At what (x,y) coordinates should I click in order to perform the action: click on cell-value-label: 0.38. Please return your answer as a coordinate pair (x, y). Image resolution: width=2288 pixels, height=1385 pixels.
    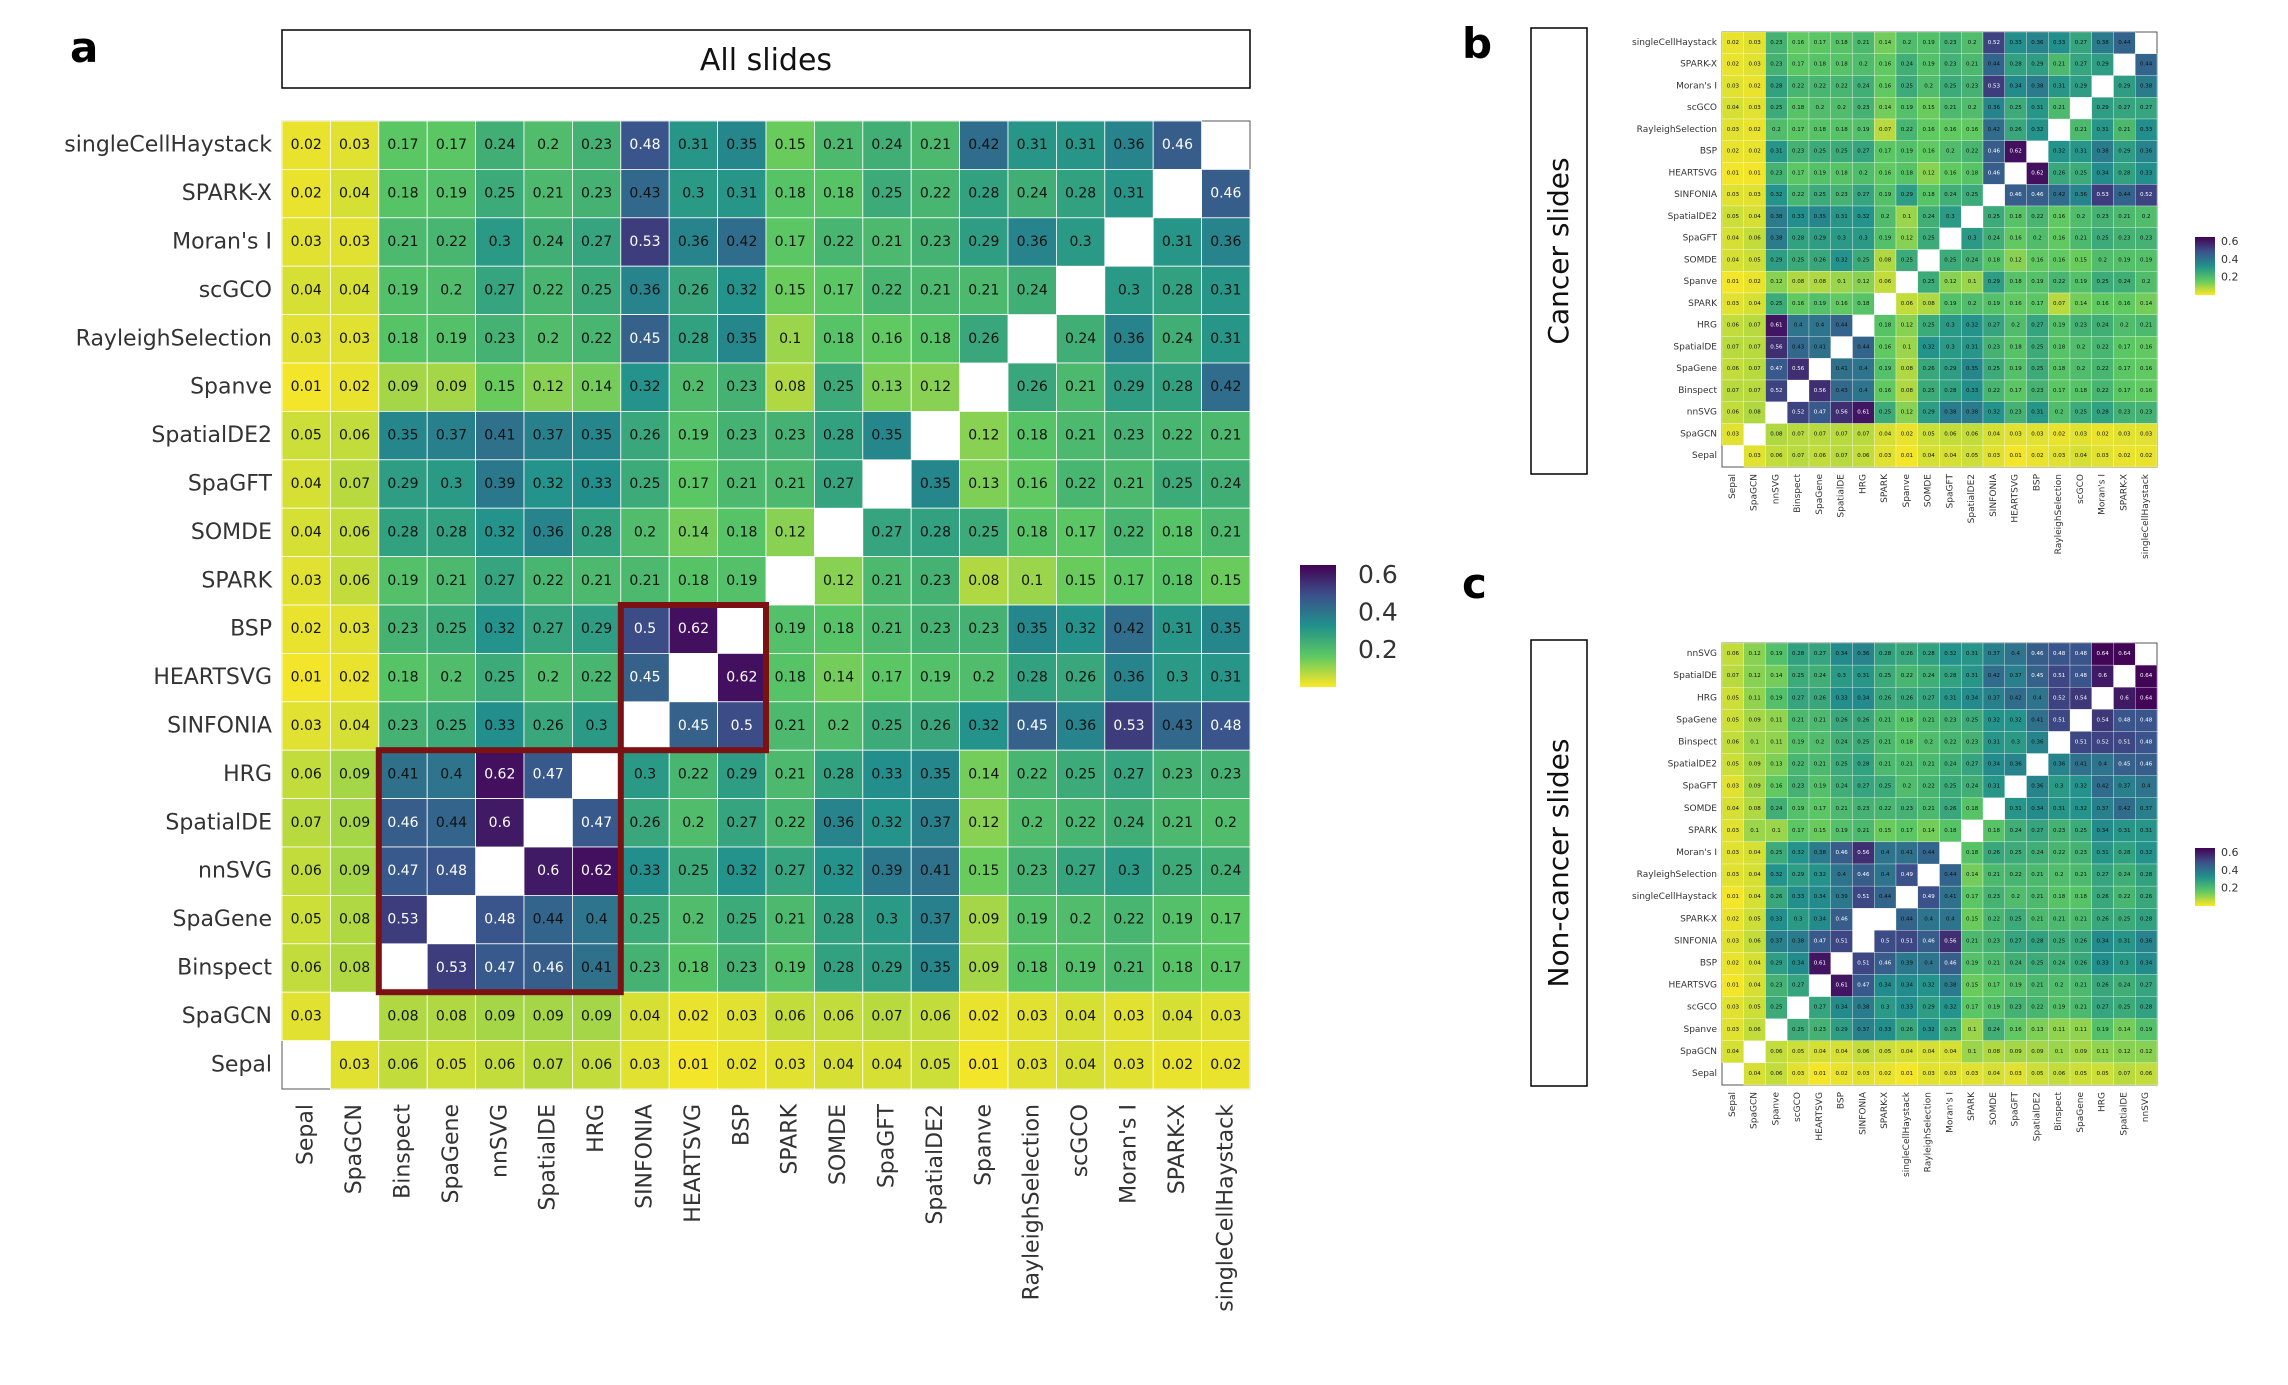
    Looking at the image, I should click on (2103, 152).